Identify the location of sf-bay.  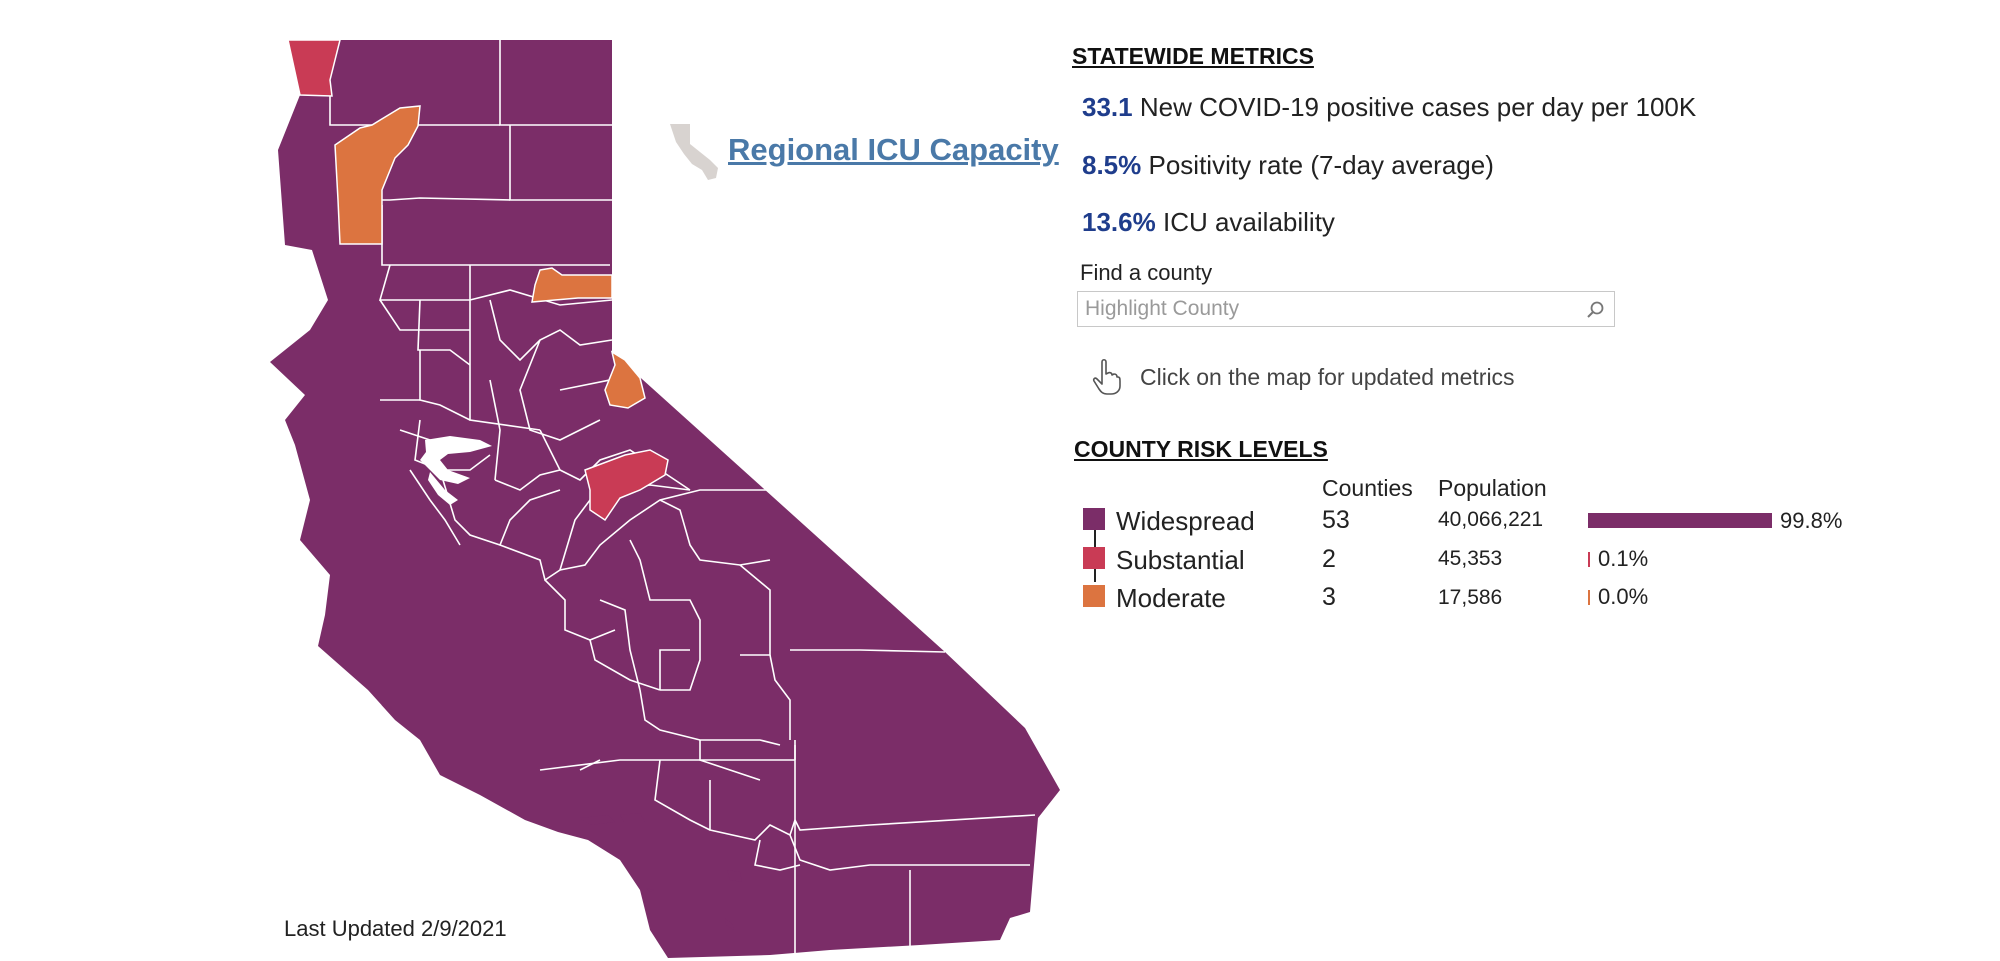
(456, 460).